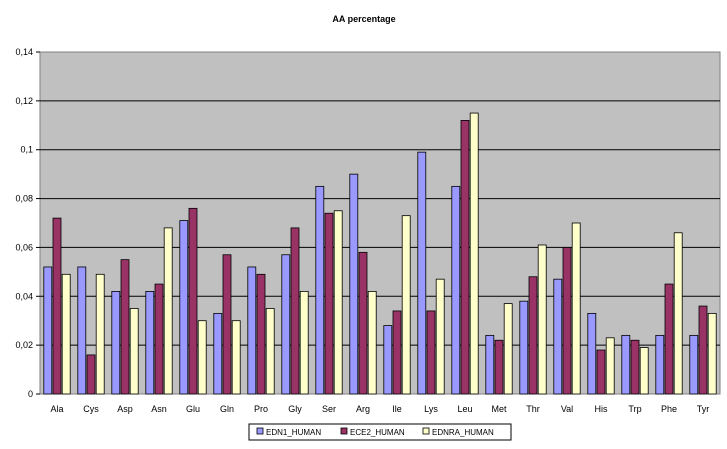 This screenshot has width=727, height=449. What do you see at coordinates (363, 323) in the screenshot?
I see `bar-ece2-human-arg` at bounding box center [363, 323].